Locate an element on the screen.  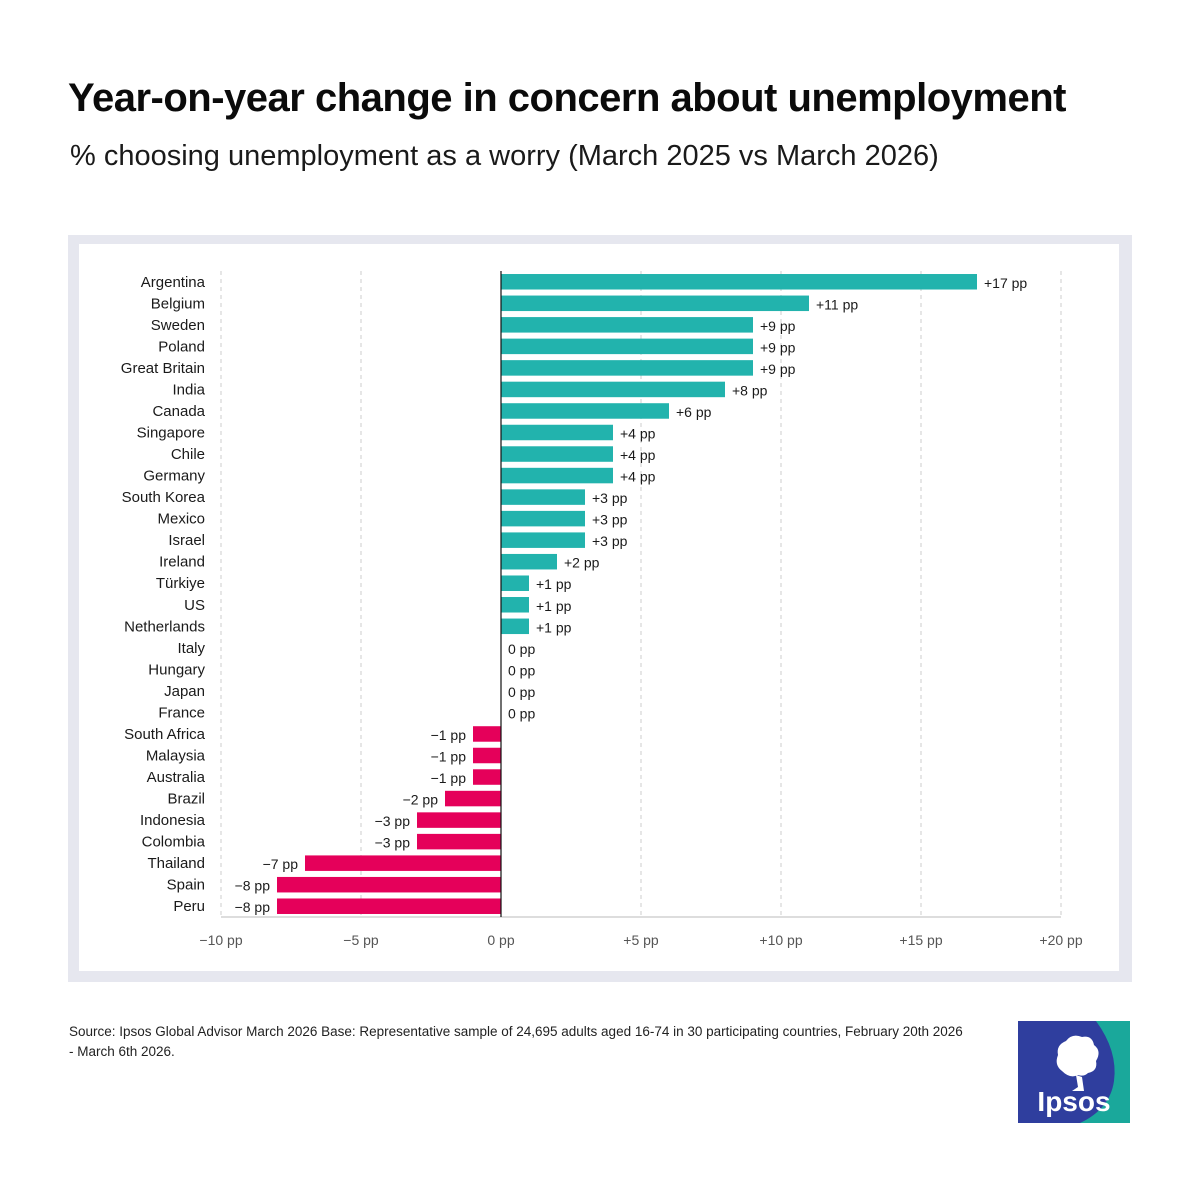
value-label: +8 pp is located at coordinates (750, 390).